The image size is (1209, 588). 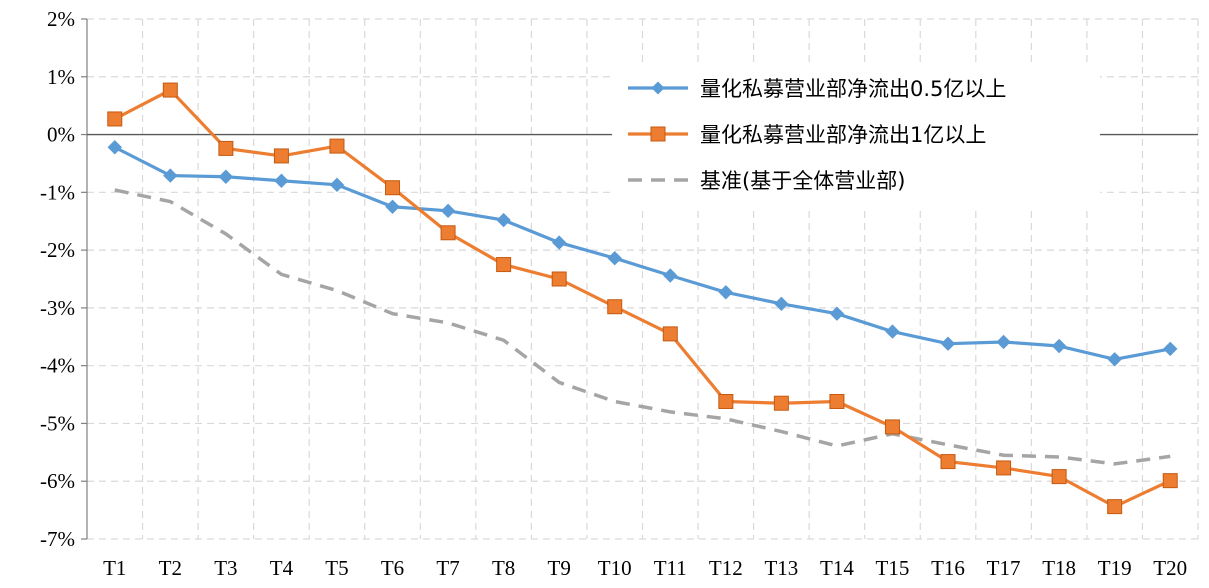 What do you see at coordinates (61, 19) in the screenshot?
I see `y-tick-label: 2%` at bounding box center [61, 19].